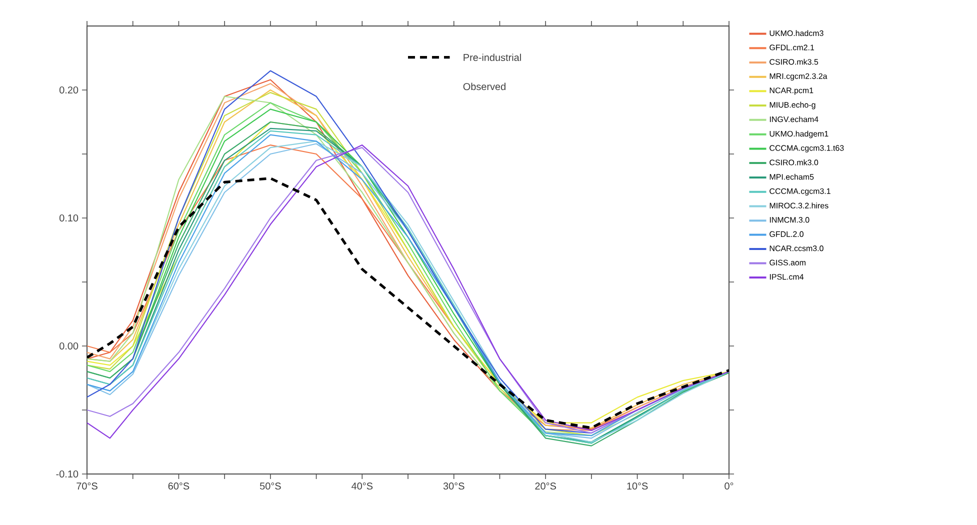 This screenshot has height=525, width=977. Describe the element at coordinates (68, 218) in the screenshot. I see `y-tick-label: 0.10` at that location.